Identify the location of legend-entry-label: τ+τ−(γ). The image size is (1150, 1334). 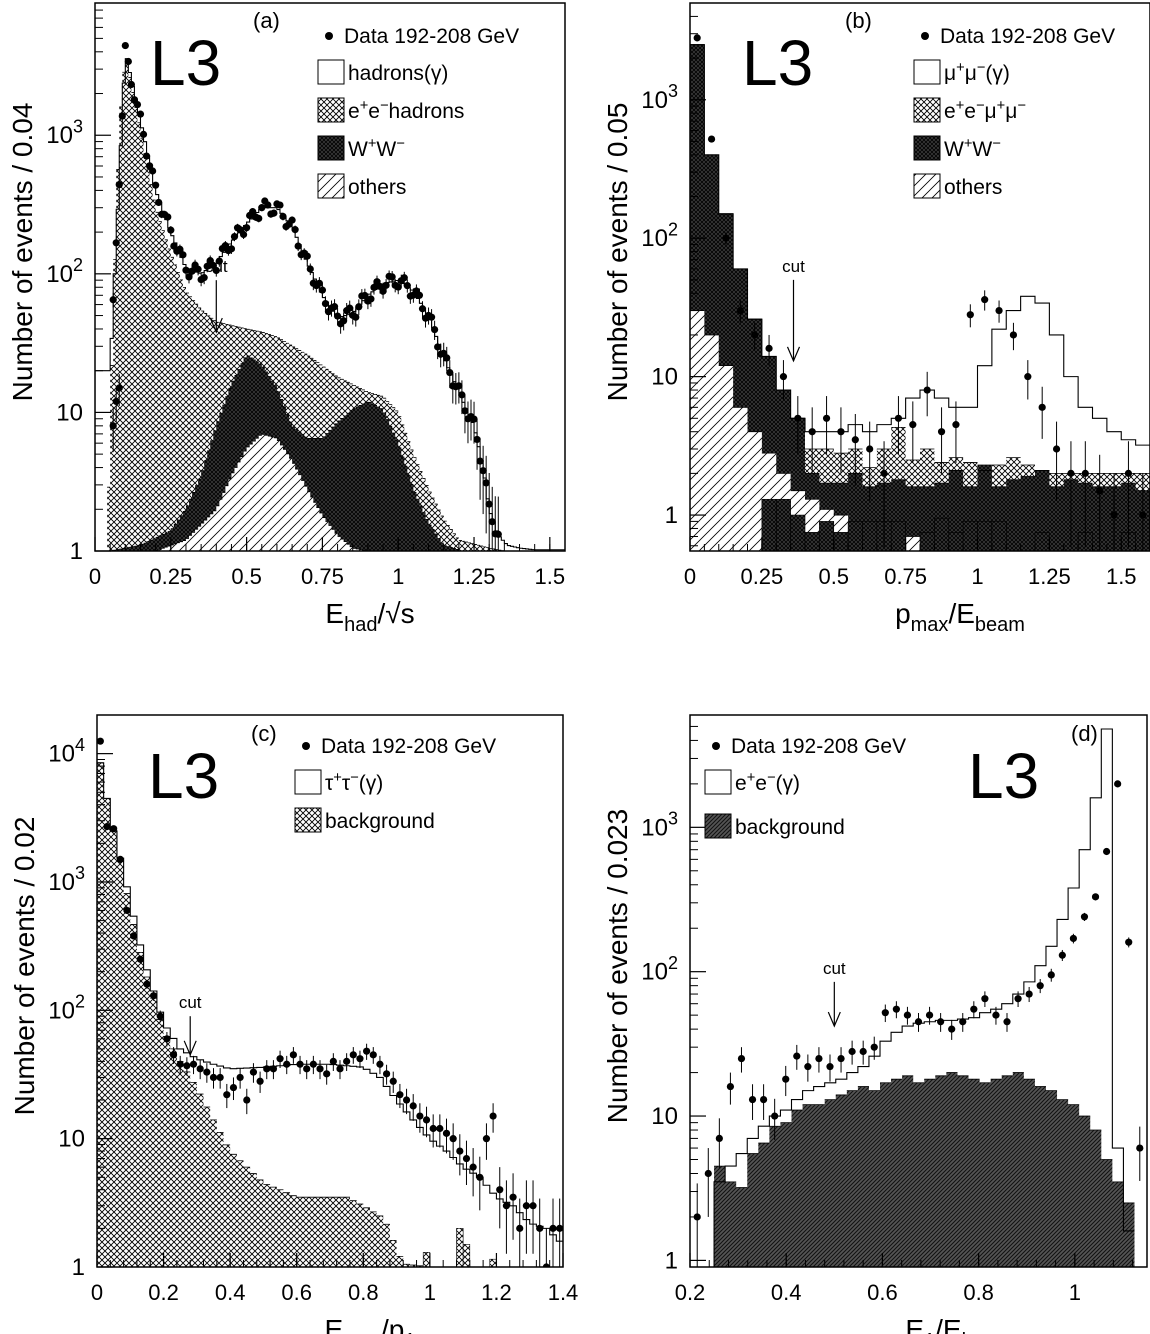
(354, 782).